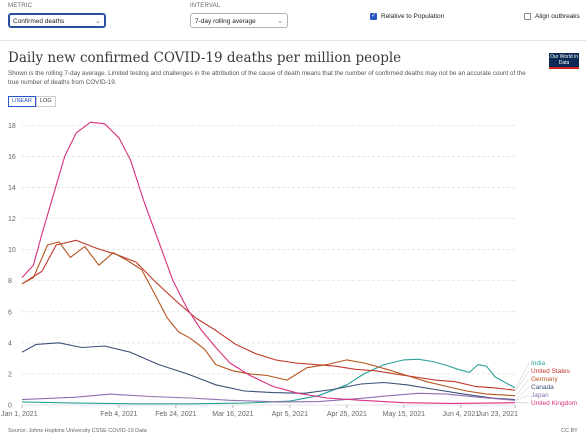 The image size is (586, 436). I want to click on series-line-japan, so click(268, 397).